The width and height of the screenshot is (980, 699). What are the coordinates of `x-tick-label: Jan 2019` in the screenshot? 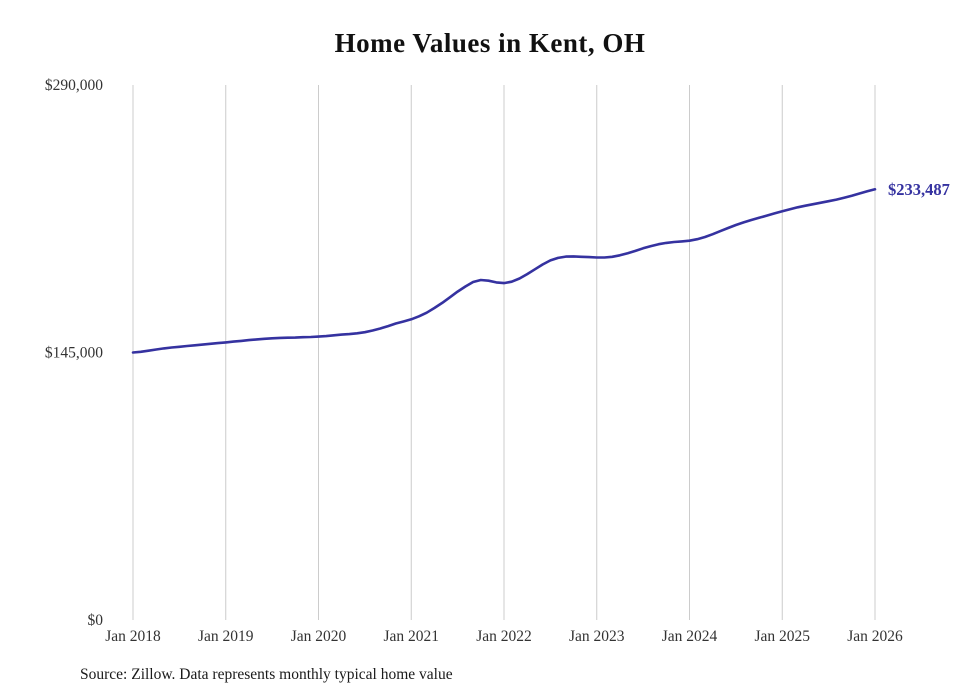 It's located at (226, 636).